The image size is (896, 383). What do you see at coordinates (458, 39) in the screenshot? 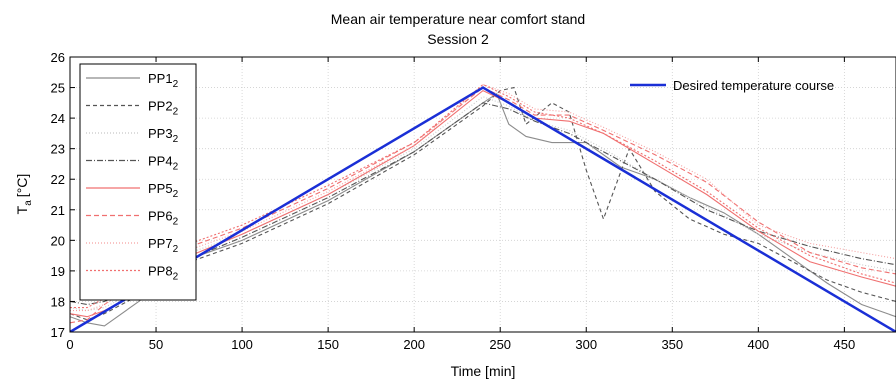
I see `chart-subtitle: Session 2` at bounding box center [458, 39].